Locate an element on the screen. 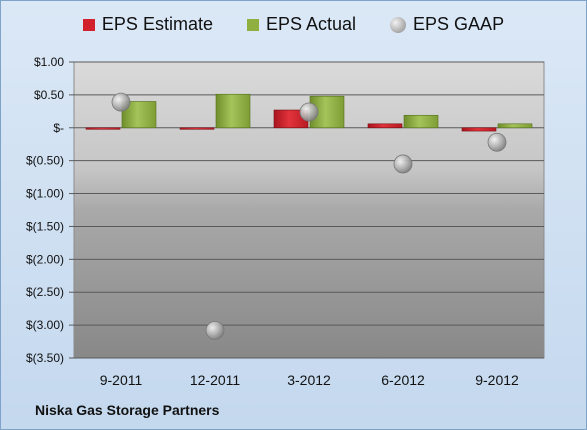  y-tick-label: $(1.00) is located at coordinates (45, 194).